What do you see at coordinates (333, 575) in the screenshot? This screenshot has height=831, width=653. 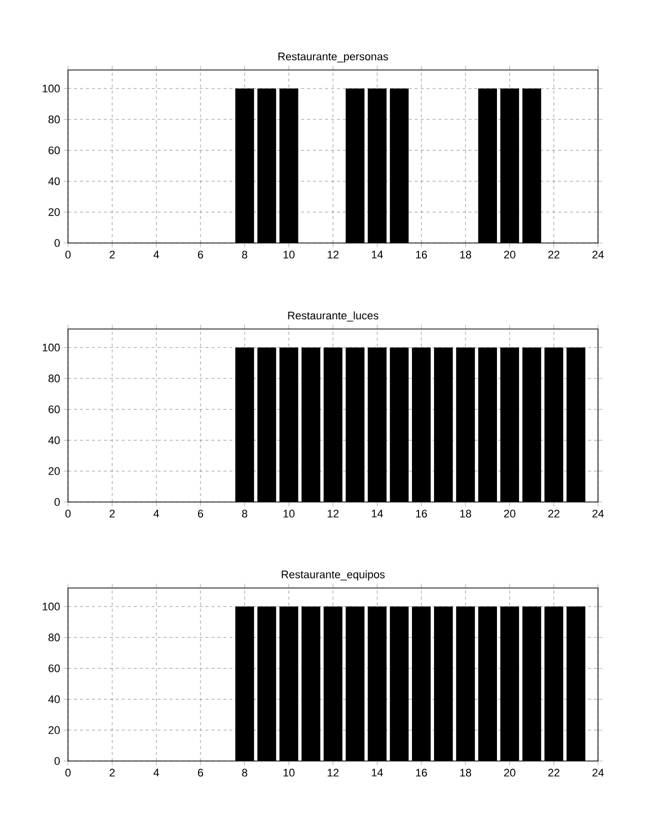 I see `chart-title: Restaurante_equipos` at bounding box center [333, 575].